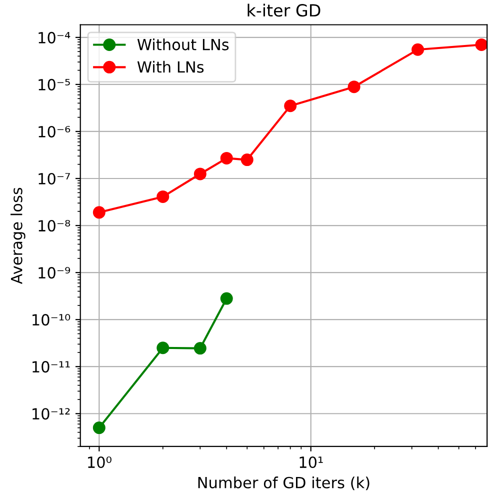  What do you see at coordinates (183, 44) in the screenshot?
I see `legend-label: Without LNs` at bounding box center [183, 44].